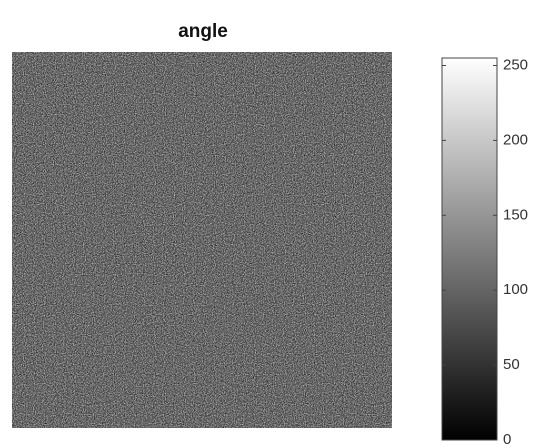  Describe the element at coordinates (515, 289) in the screenshot. I see `colorbar-tick-label: 100` at that location.